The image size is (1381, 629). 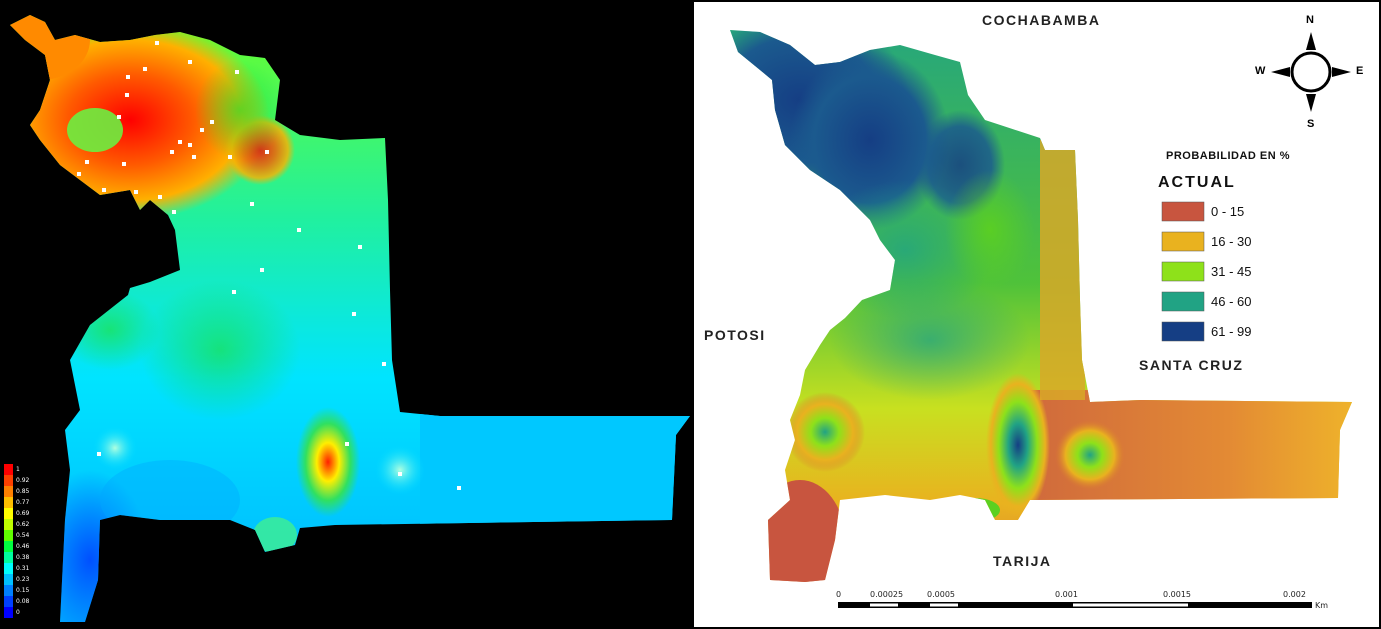 I want to click on legend-swatches, so click(x=1183, y=271).